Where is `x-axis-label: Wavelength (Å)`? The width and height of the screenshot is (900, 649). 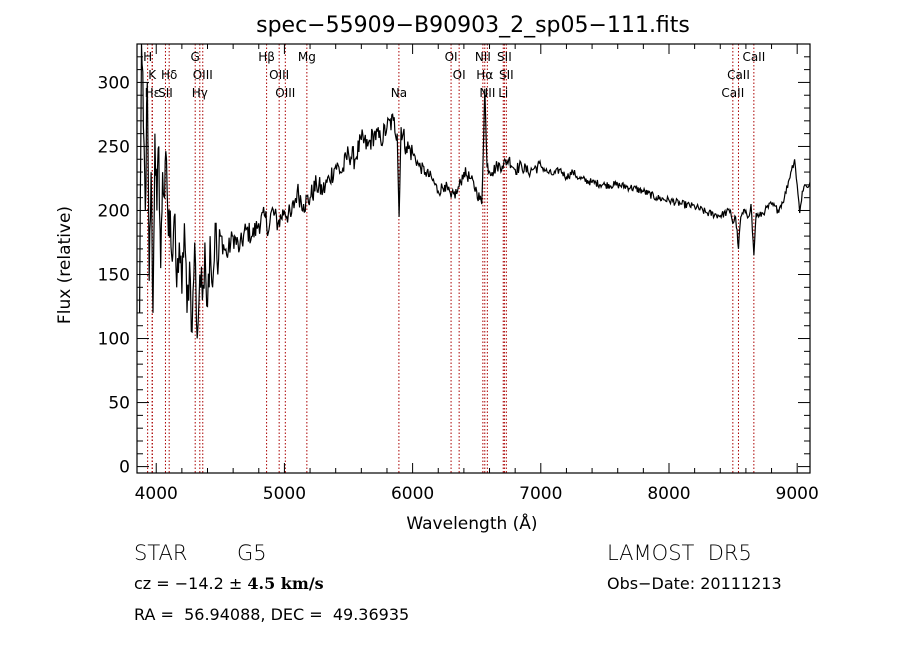
x-axis-label: Wavelength (Å) is located at coordinates (471, 523).